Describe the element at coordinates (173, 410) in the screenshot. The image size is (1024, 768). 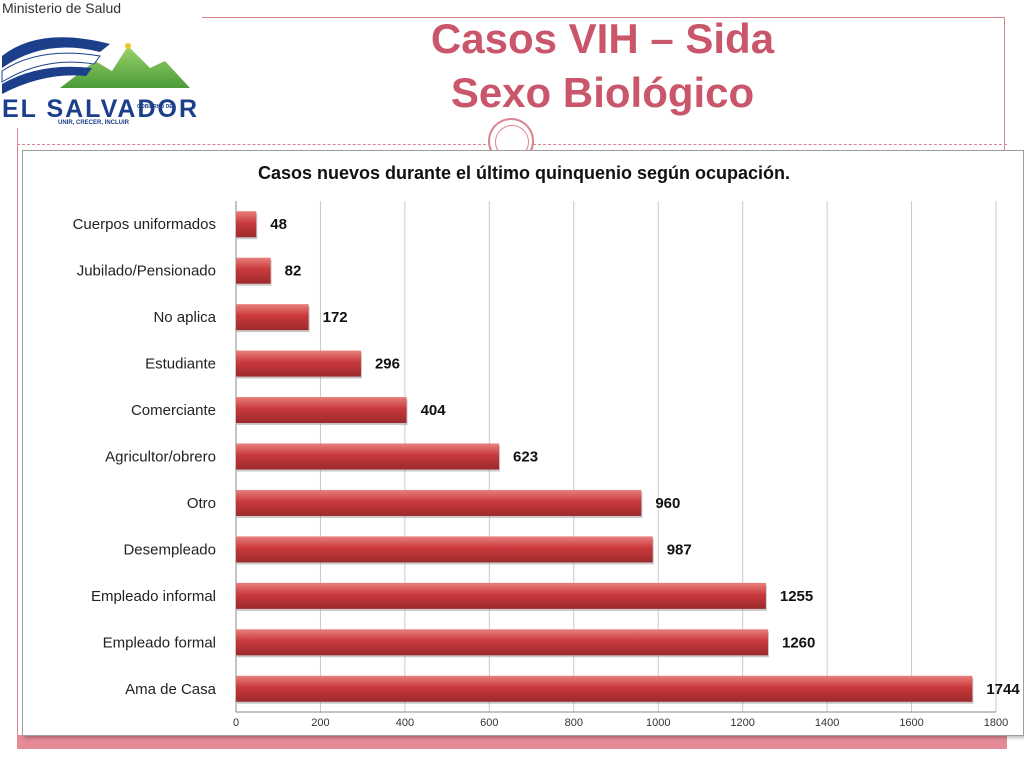
I see `category-label: Comerciante` at that location.